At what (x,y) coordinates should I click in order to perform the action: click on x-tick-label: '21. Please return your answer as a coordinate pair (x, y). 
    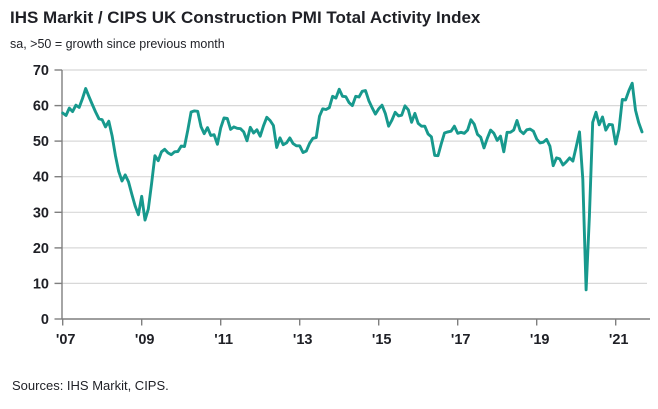
    Looking at the image, I should click on (619, 340).